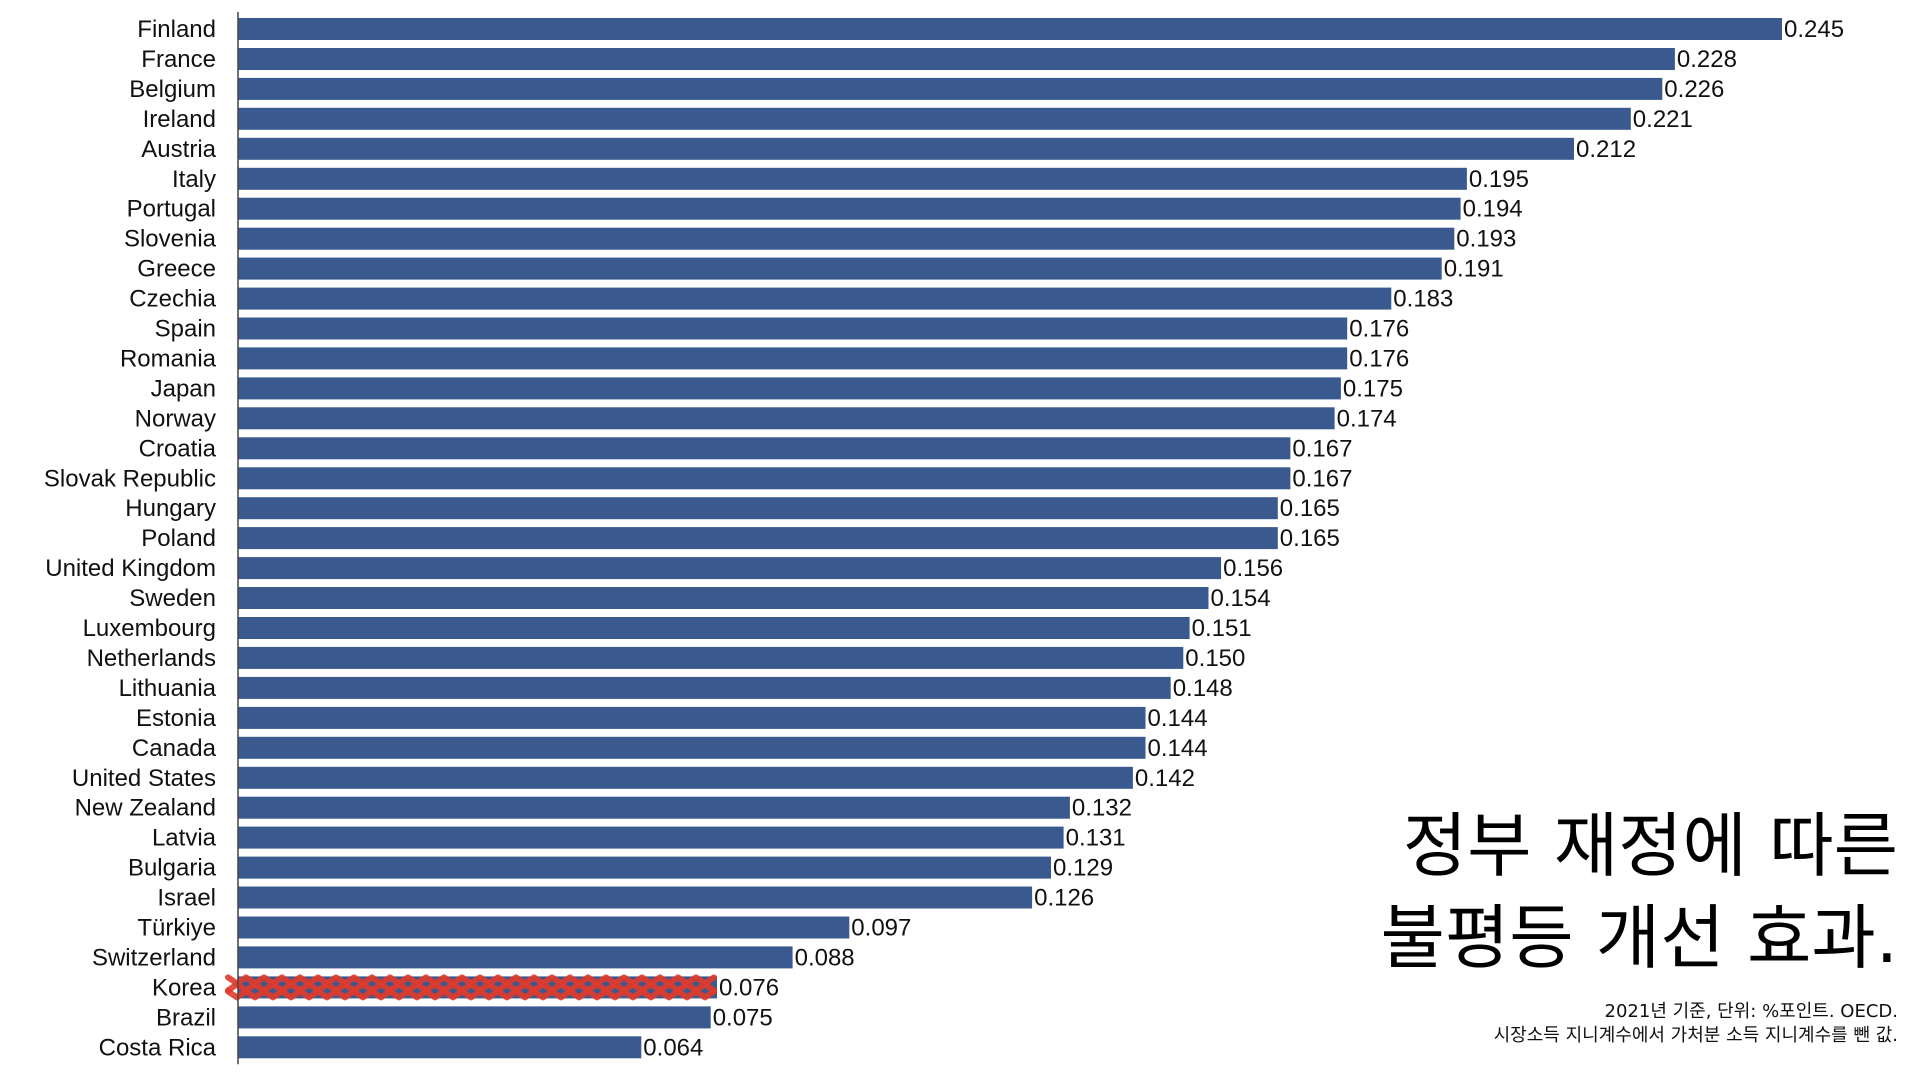  What do you see at coordinates (1241, 598) in the screenshot?
I see `value-label-sweden: 0.154` at bounding box center [1241, 598].